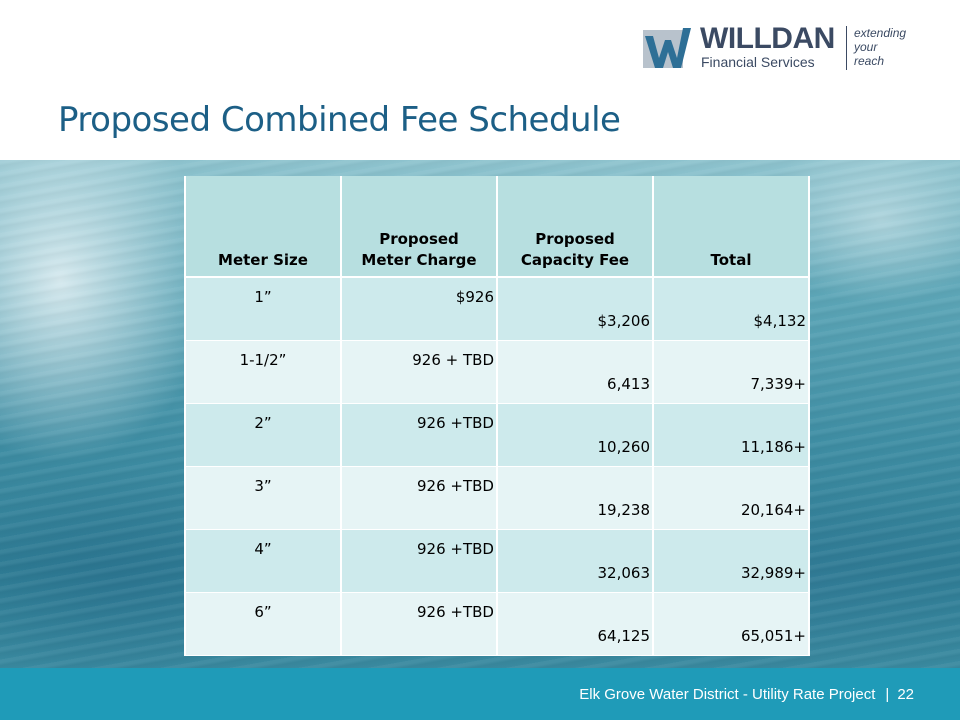 This screenshot has width=960, height=720. What do you see at coordinates (731, 260) in the screenshot?
I see `header-line: Total` at bounding box center [731, 260].